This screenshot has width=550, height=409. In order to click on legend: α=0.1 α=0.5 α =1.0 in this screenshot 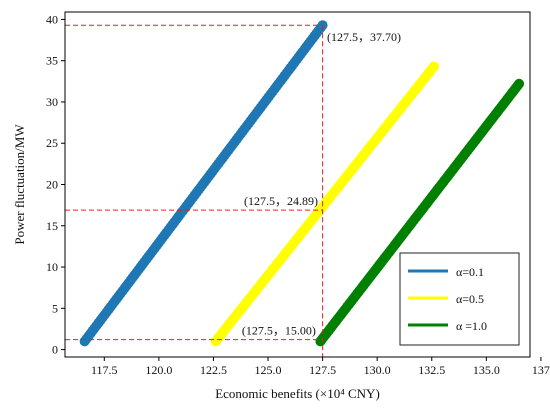, I will do `click(459, 299)`.